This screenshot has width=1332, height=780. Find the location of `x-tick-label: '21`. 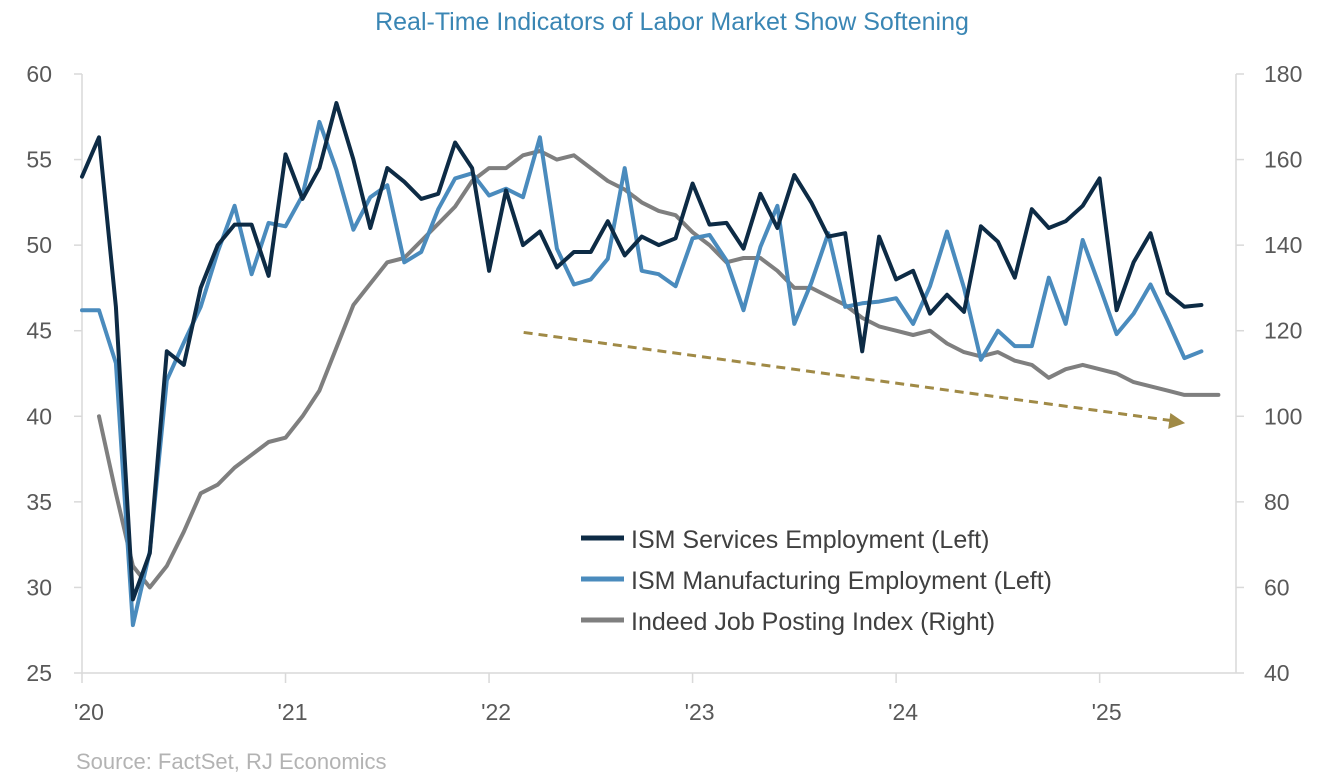

x-tick-label: '21 is located at coordinates (293, 712).